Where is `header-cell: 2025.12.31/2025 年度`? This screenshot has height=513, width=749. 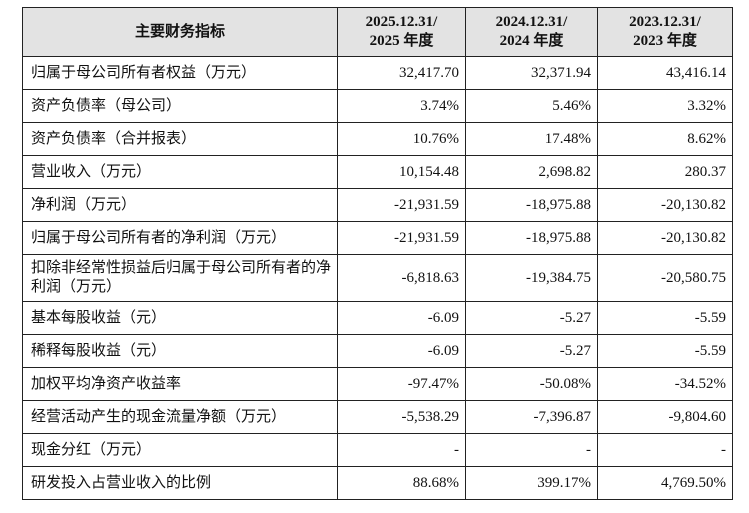
header-cell: 2025.12.31/2025 年度 is located at coordinates (401, 32).